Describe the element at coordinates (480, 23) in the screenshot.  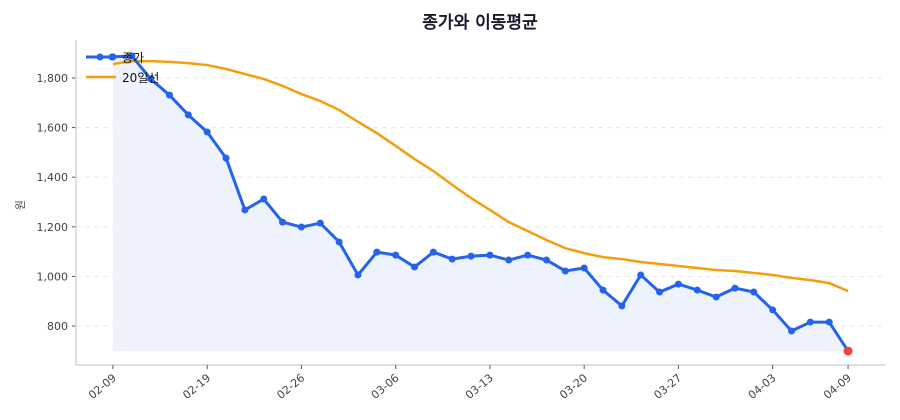
I see `chart-title: 종가와 이동평균` at that location.